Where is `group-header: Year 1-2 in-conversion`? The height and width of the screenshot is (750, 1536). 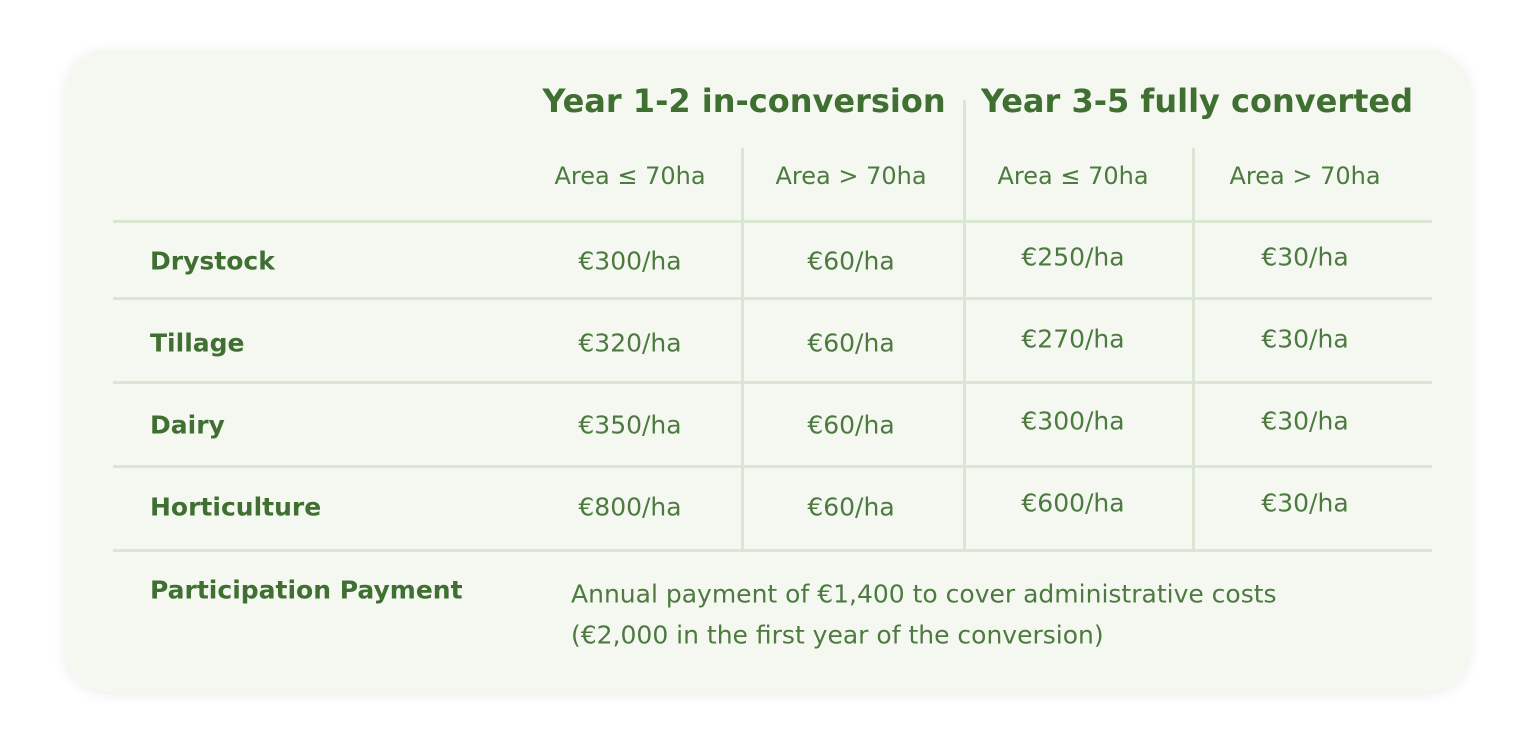
group-header: Year 1-2 in-conversion is located at coordinates (744, 101).